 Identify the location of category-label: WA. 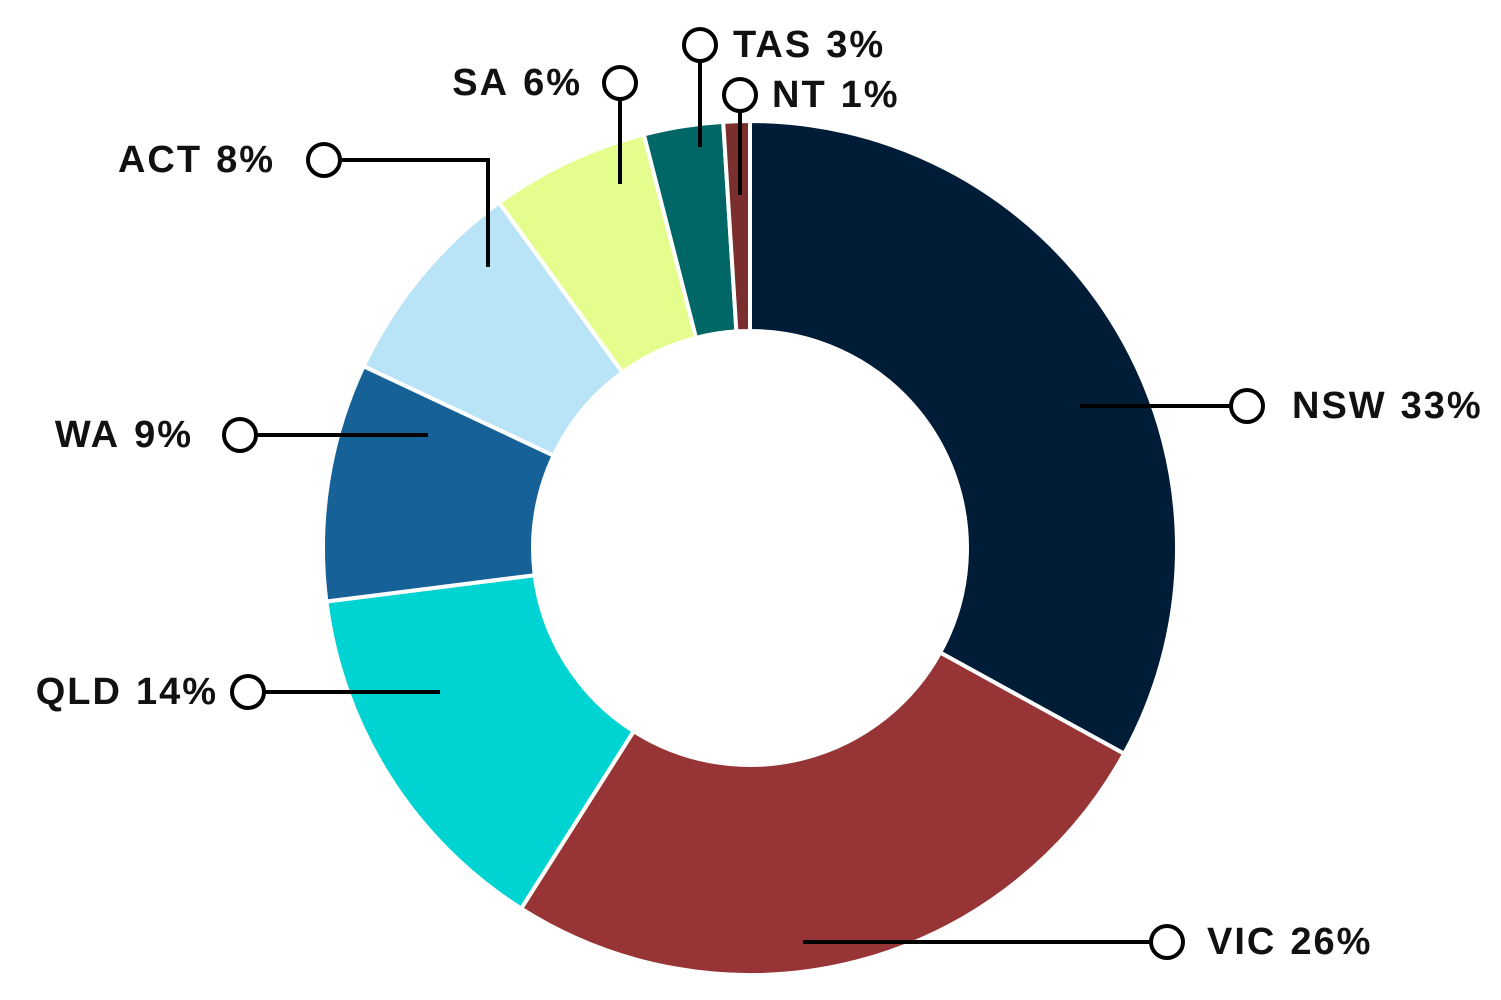
(87, 435).